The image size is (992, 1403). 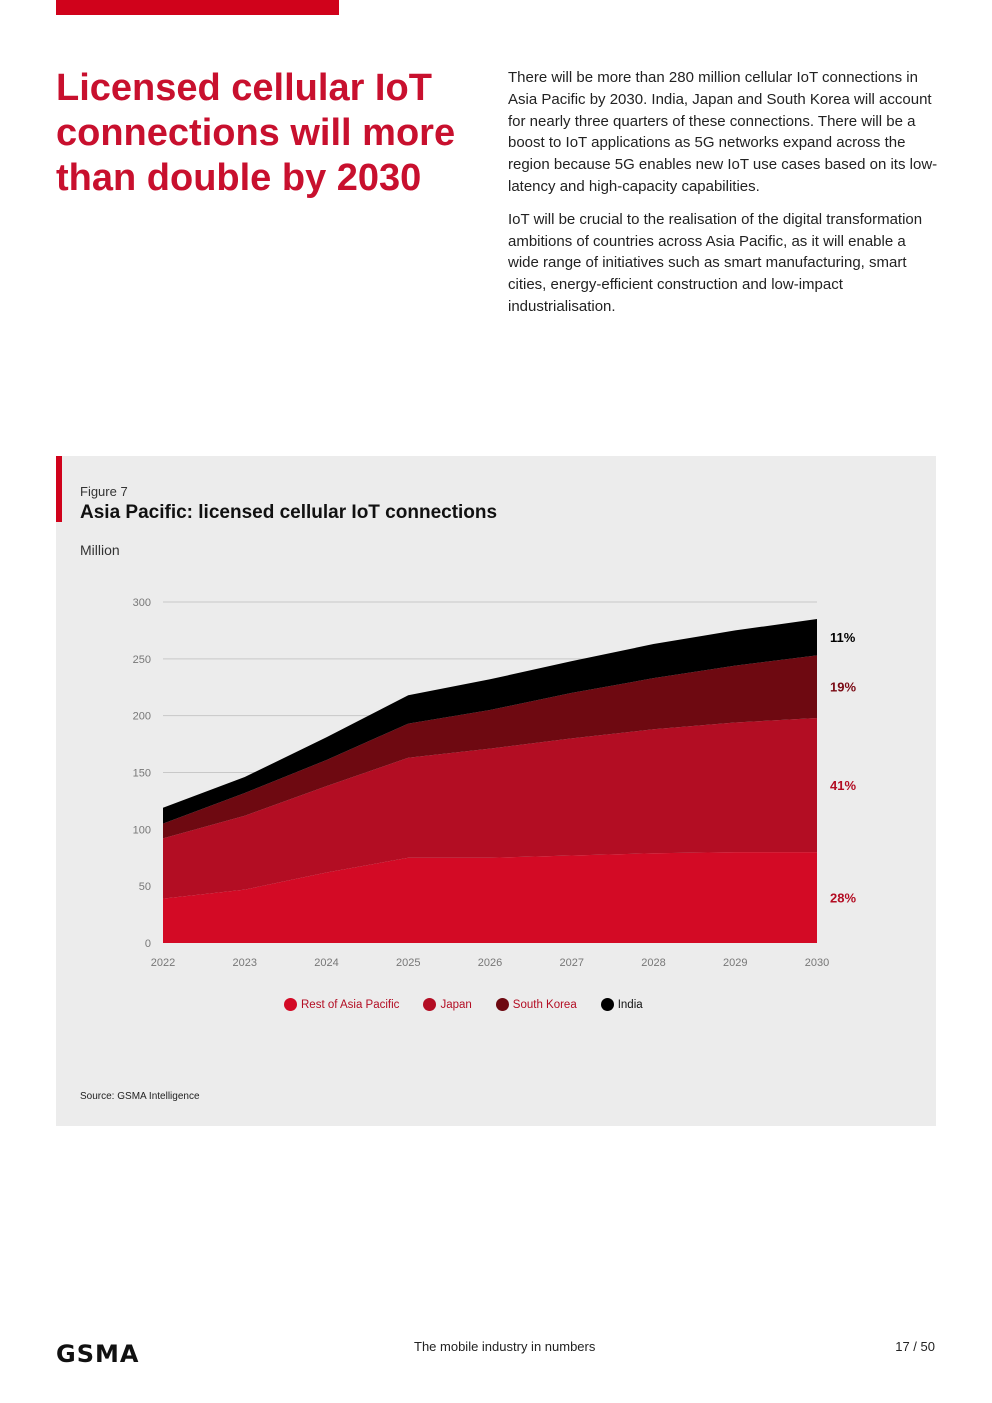 What do you see at coordinates (350, 1004) in the screenshot?
I see `legend-label: Rest of Asia Pacific` at bounding box center [350, 1004].